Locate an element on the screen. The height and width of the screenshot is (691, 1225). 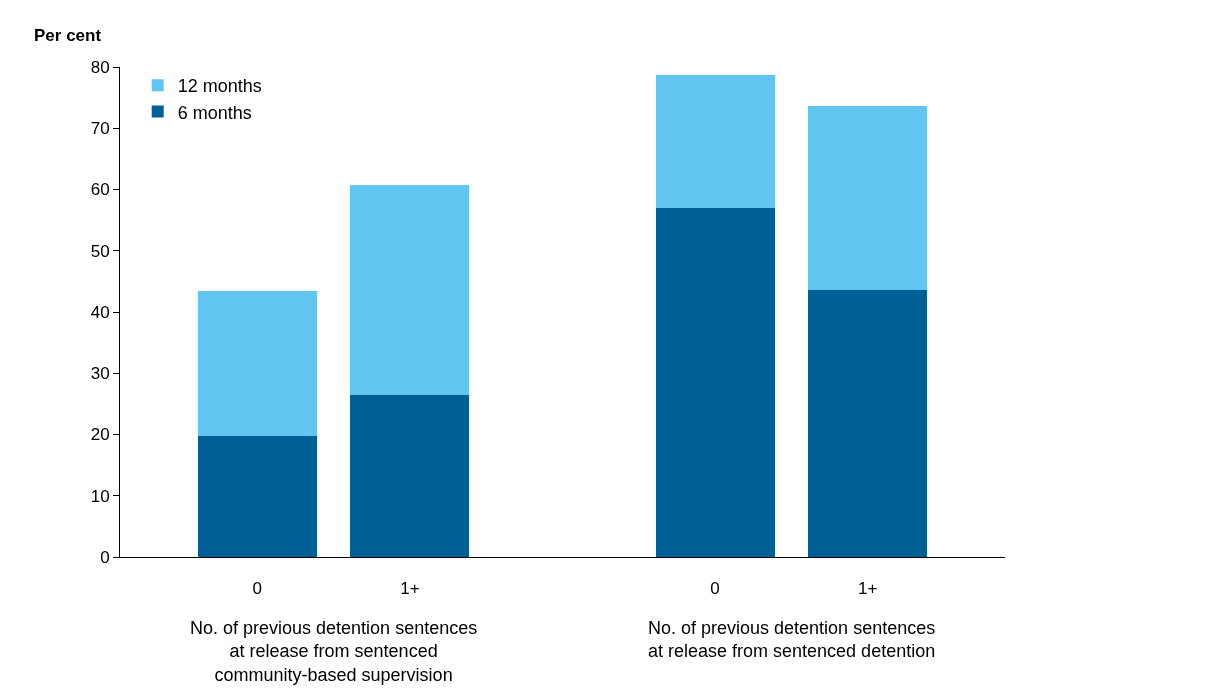
text: No. of previous detention sentences at release from sentenced community-based supervision is located at coordinates (334, 651).